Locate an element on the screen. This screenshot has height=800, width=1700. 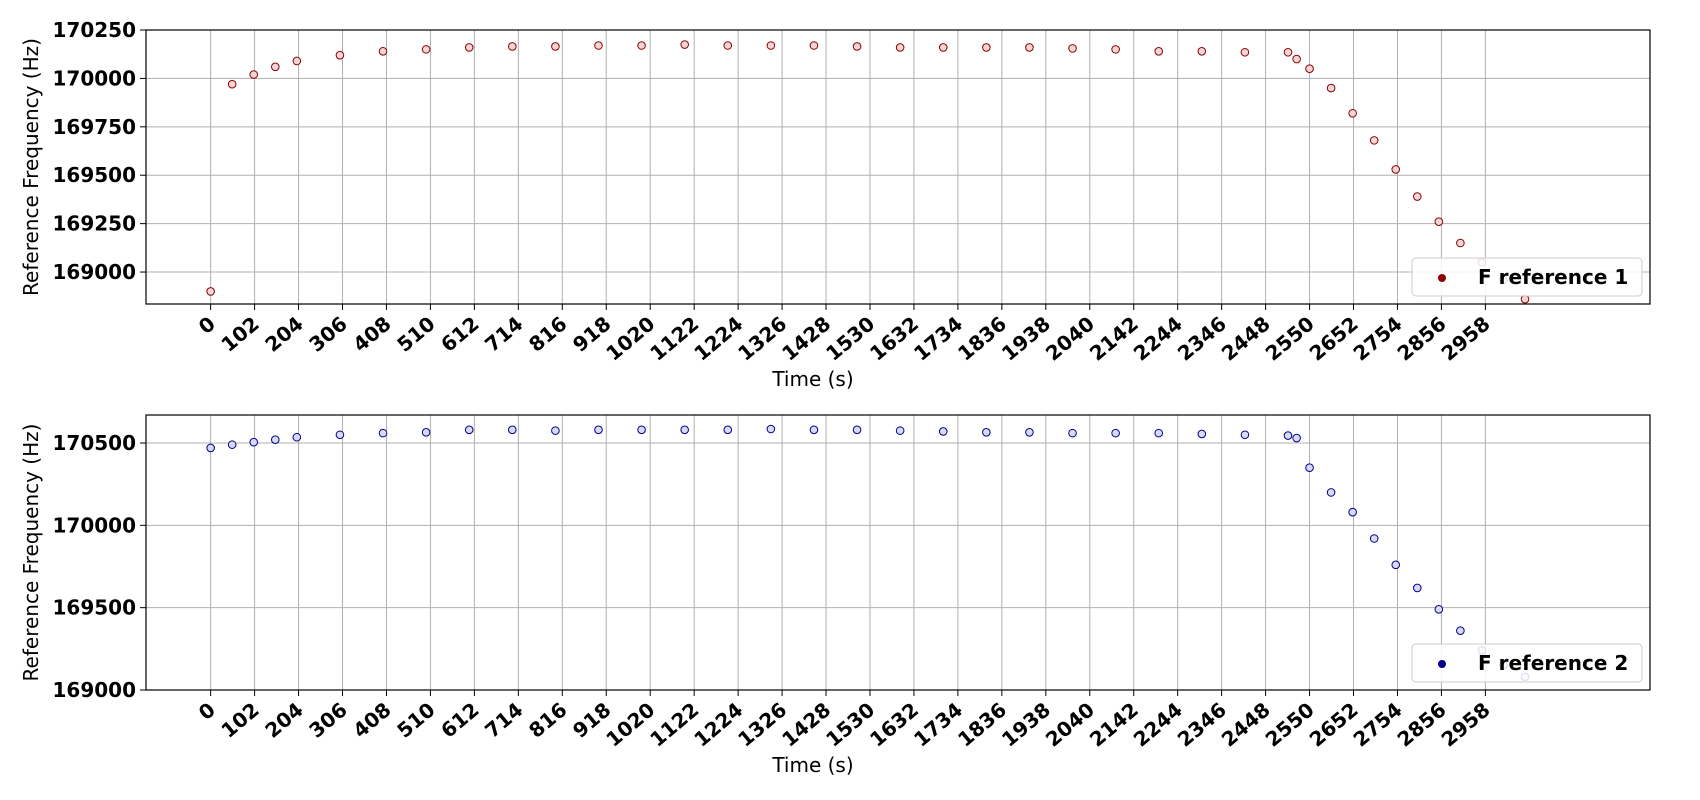
legend: F reference 2 is located at coordinates (1527, 663).